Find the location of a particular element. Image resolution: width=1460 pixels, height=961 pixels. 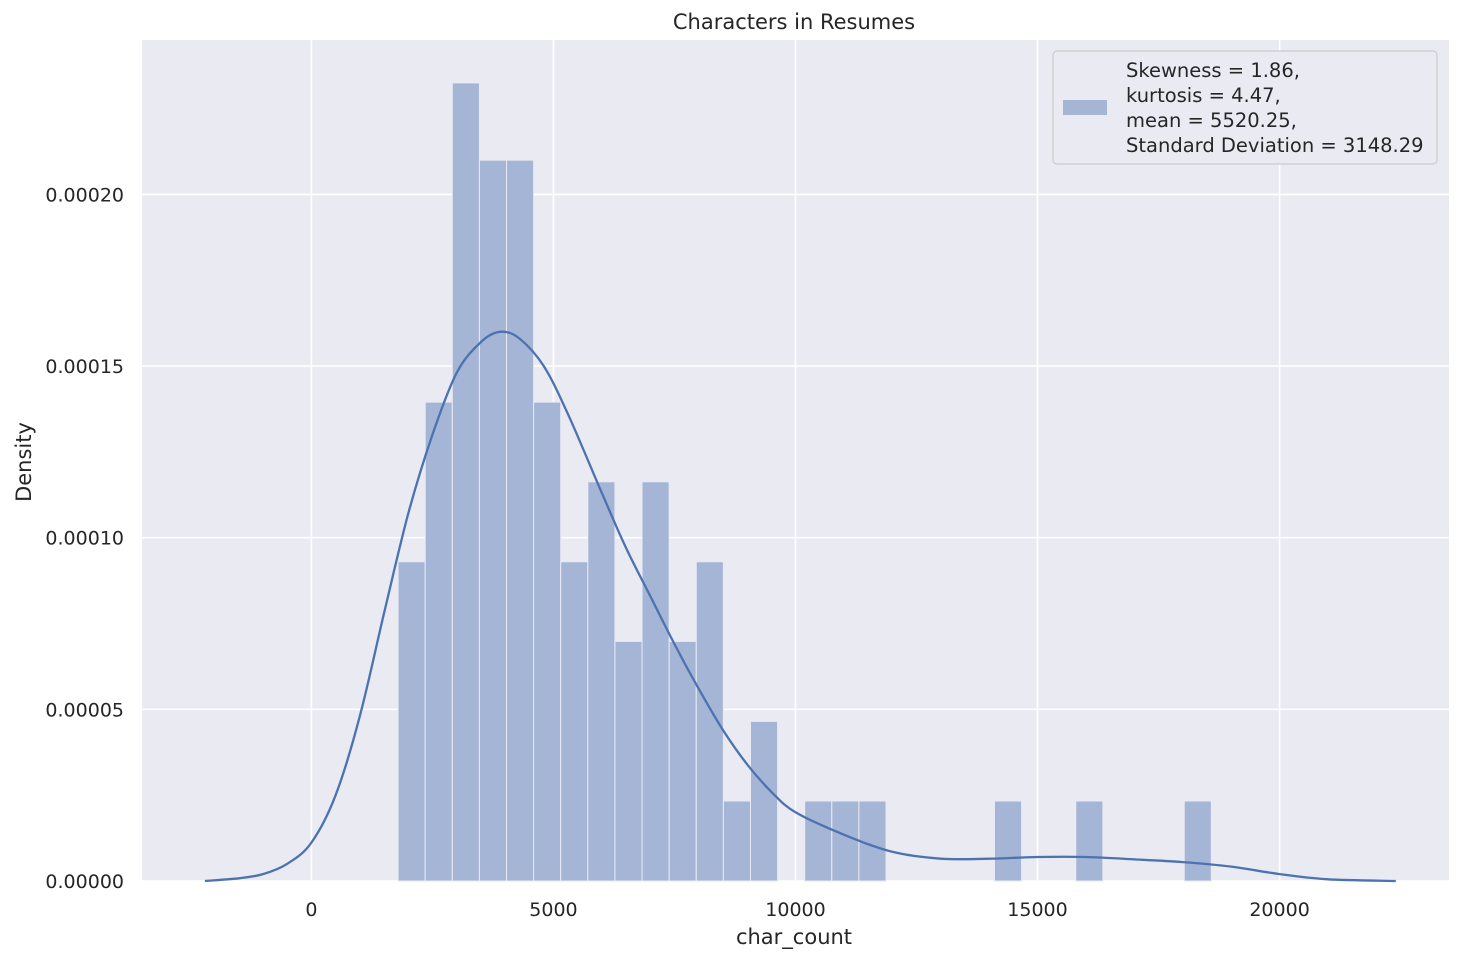

x-tick-label-1: 5000 is located at coordinates (553, 910).